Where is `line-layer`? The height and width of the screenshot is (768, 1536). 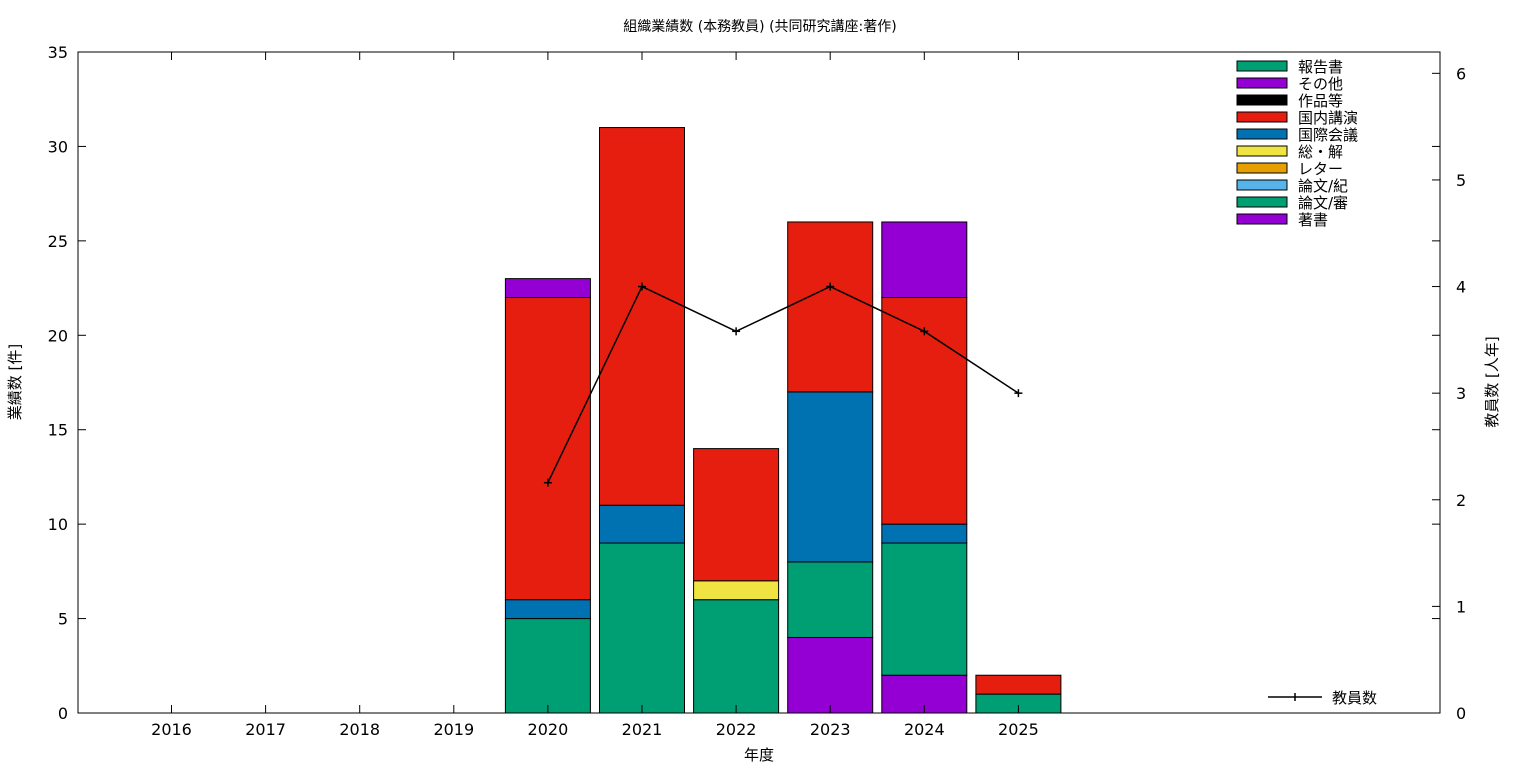 line-layer is located at coordinates (783, 384).